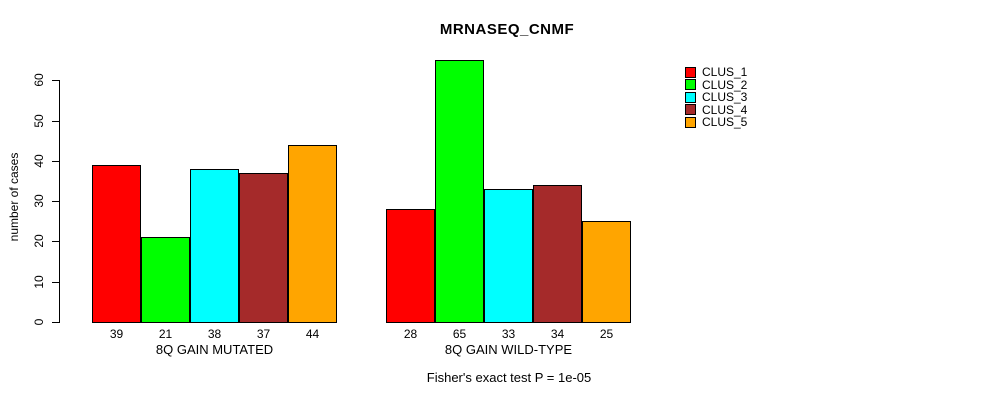  I want to click on legend-item: CLUS_4, so click(716, 110).